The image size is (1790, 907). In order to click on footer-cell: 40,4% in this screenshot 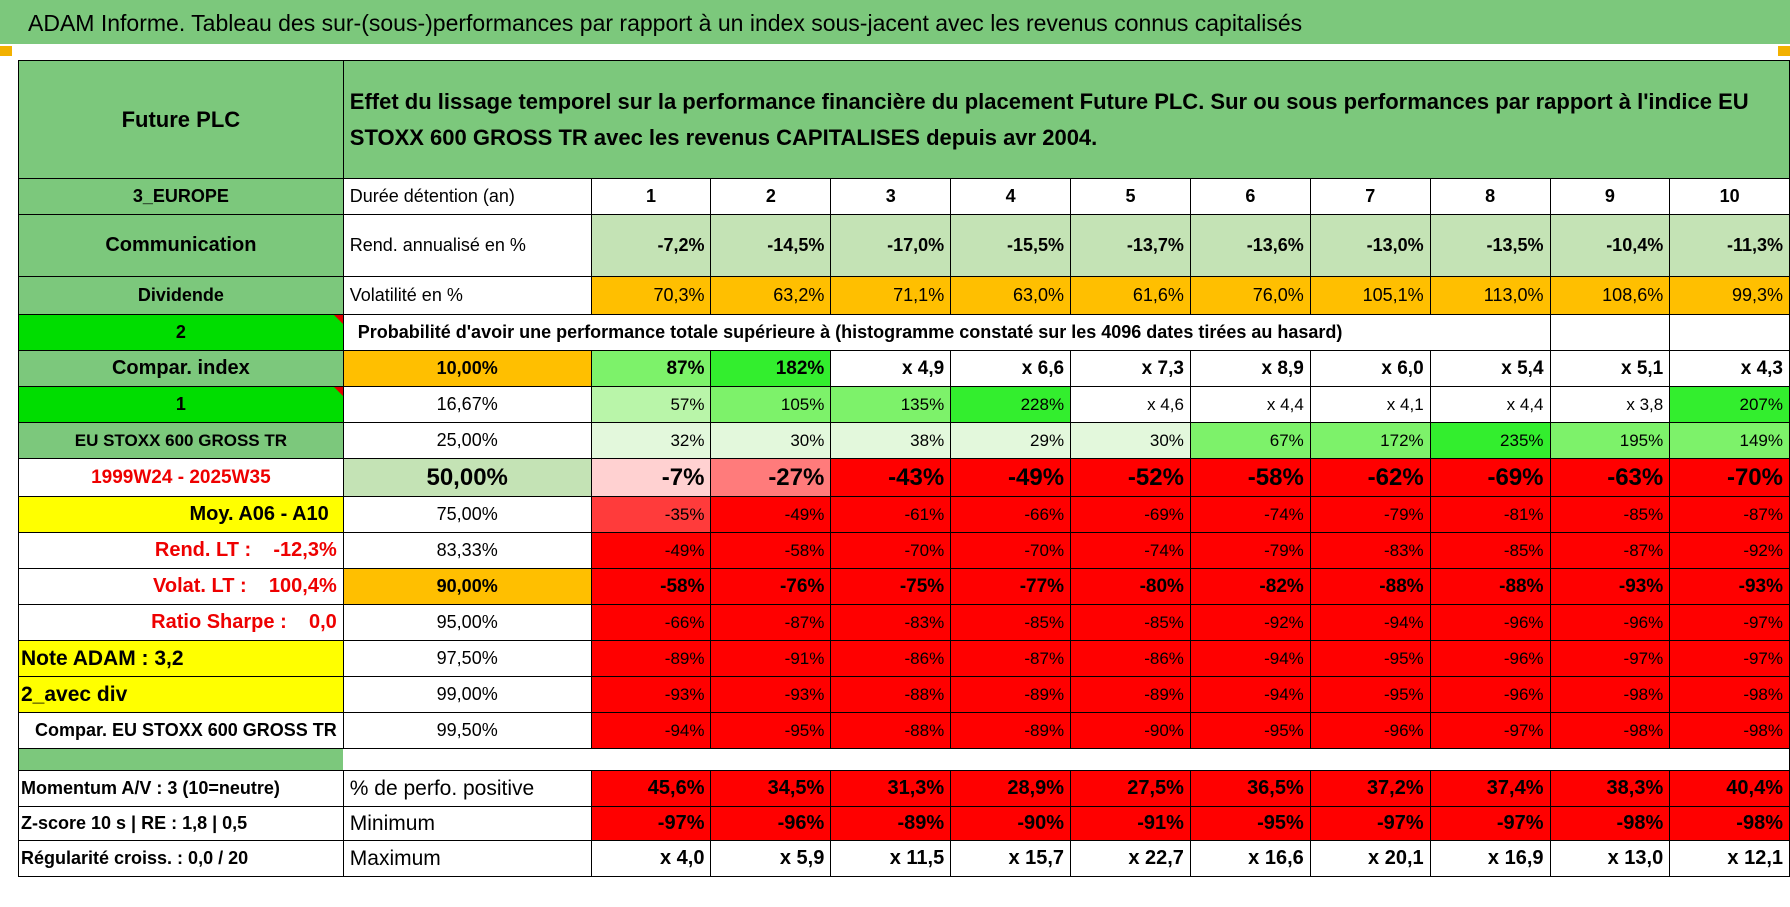, I will do `click(1729, 788)`.